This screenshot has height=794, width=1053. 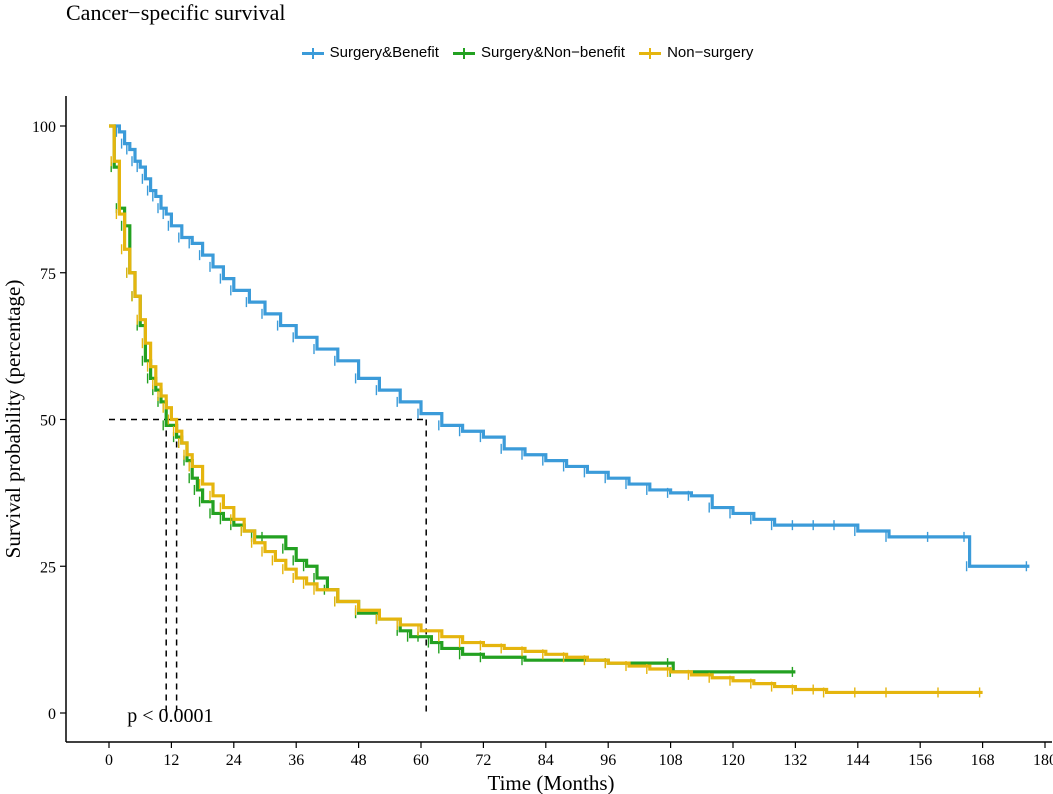 I want to click on x-tick-label: 180, so click(x=1043, y=760).